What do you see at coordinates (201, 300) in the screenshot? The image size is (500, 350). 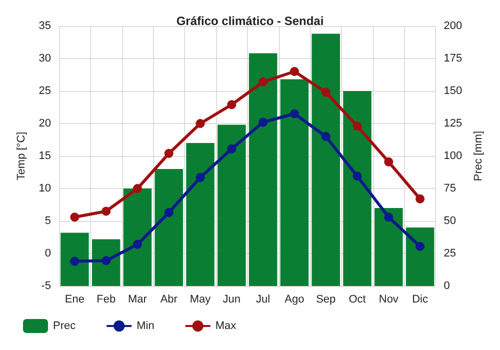 I see `x-tick-label: May` at bounding box center [201, 300].